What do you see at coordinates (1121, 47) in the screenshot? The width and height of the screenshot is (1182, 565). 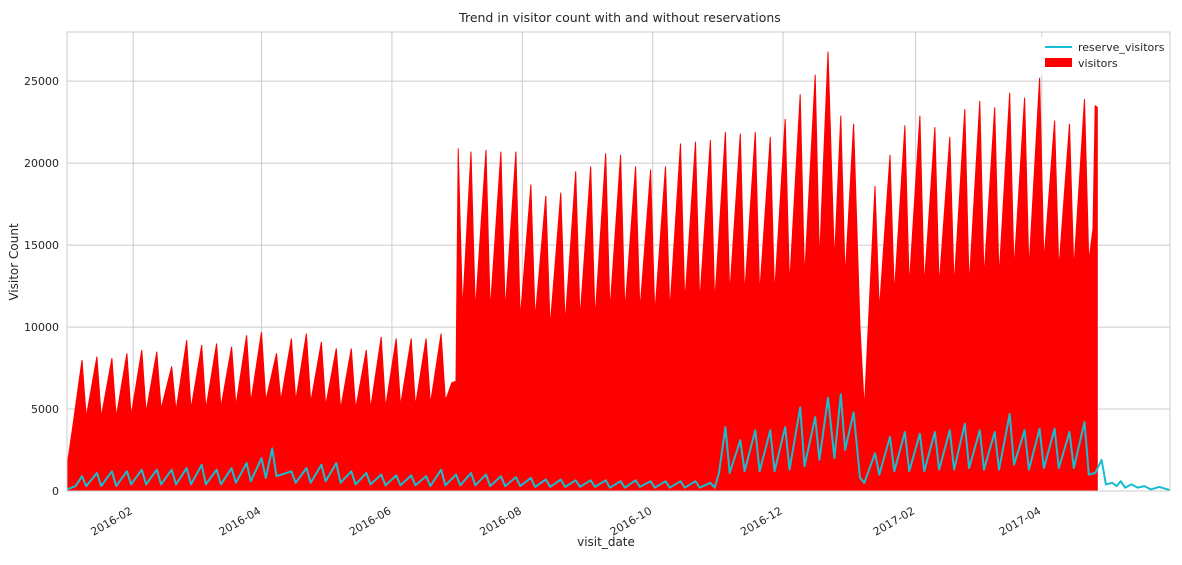 I see `legend-label-reserve-visitors: reserve_visitors` at bounding box center [1121, 47].